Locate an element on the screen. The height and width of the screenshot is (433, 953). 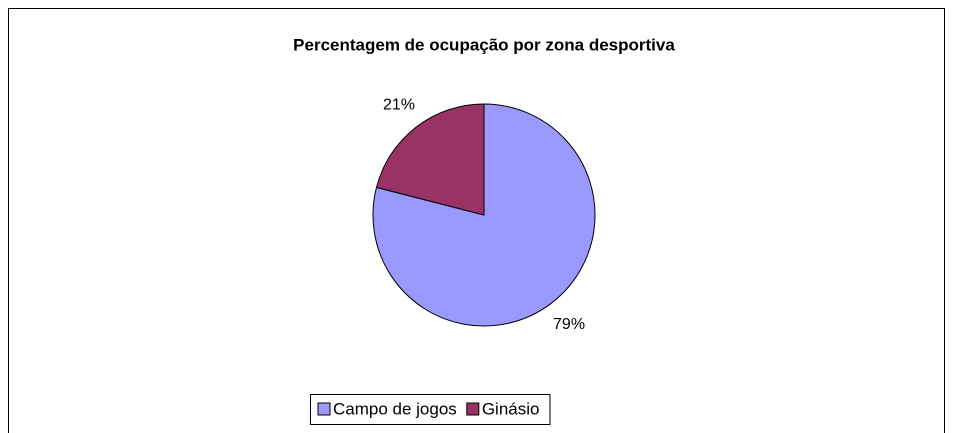
data-label: 21% is located at coordinates (399, 105).